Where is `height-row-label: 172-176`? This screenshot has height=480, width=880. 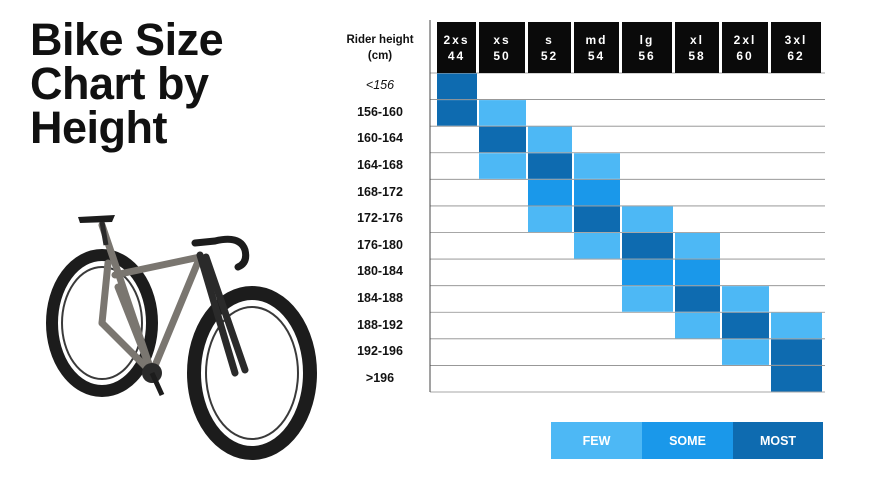
height-row-label: 172-176 is located at coordinates (380, 218).